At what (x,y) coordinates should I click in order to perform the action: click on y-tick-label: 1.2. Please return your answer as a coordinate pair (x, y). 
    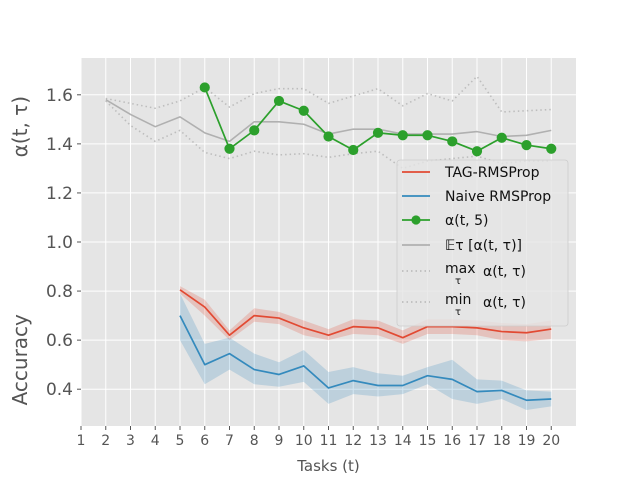
    Looking at the image, I should click on (59, 194).